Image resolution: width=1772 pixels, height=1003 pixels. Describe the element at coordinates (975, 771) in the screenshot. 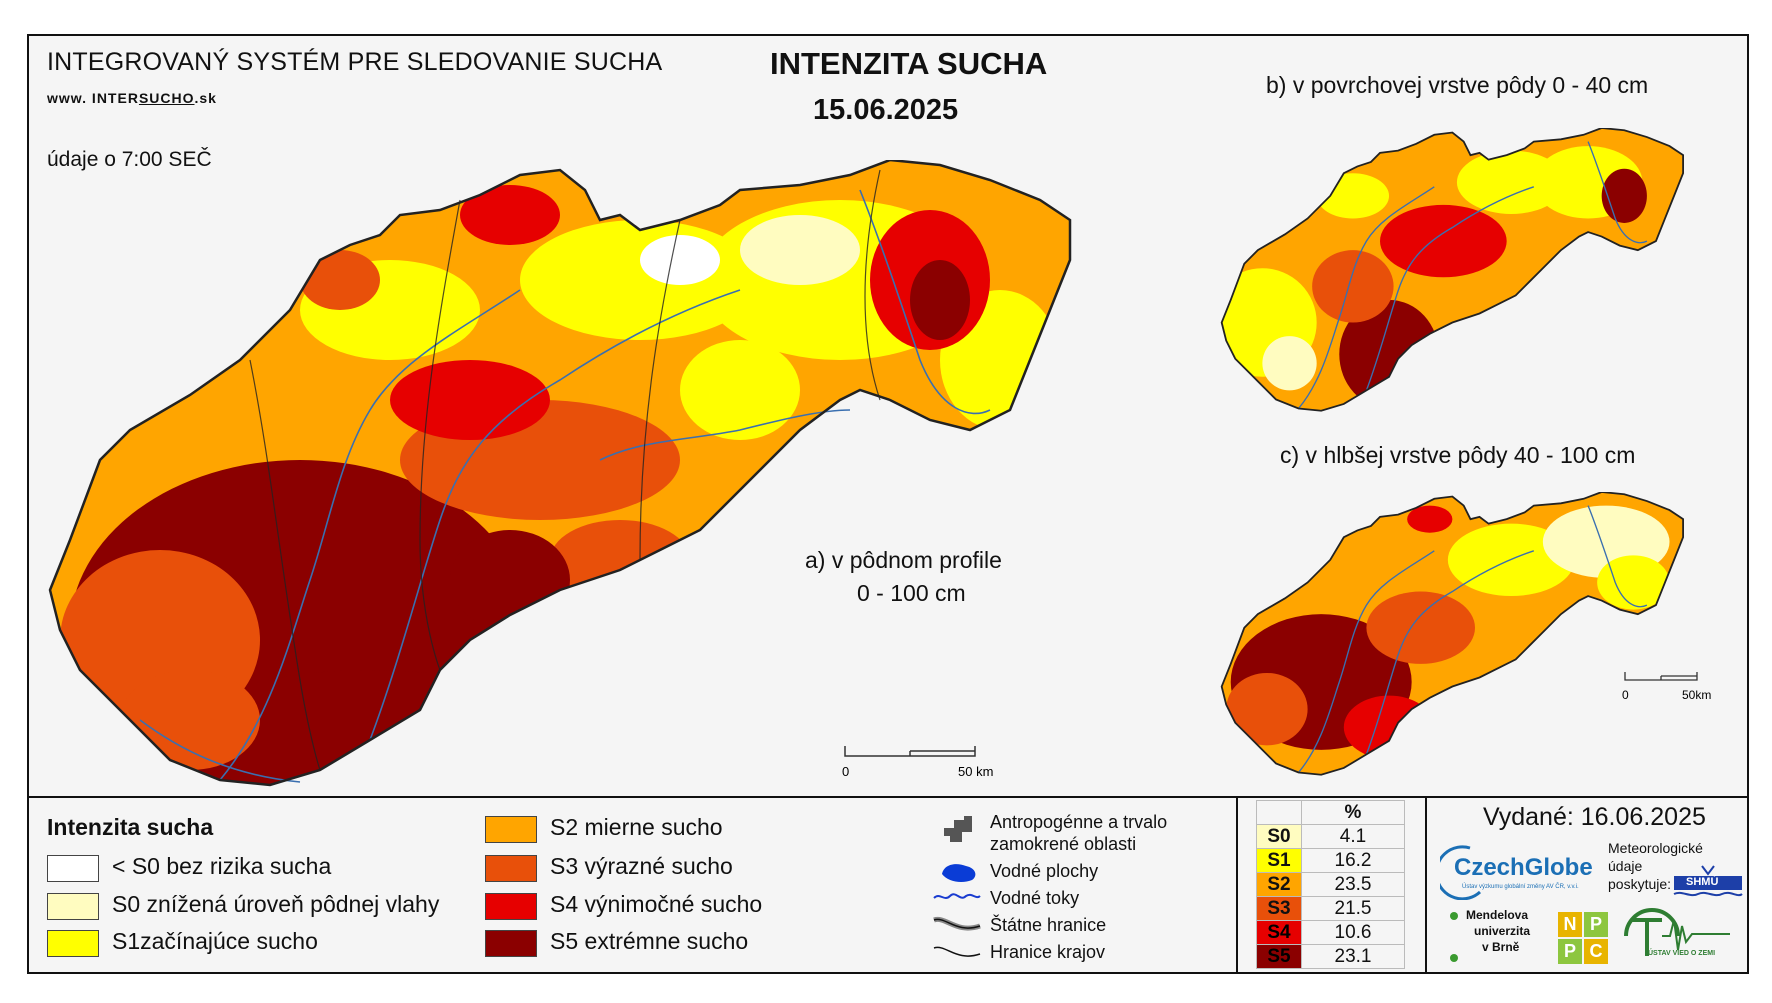

I see `main-scale-fifty: 50 km` at that location.